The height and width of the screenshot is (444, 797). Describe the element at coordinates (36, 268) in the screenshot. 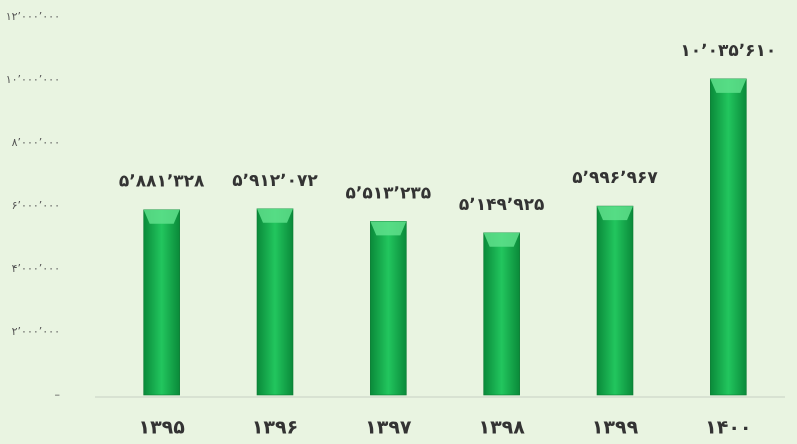

I see `y-tick-label: ۴٬۰۰۰٬۰۰۰` at that location.